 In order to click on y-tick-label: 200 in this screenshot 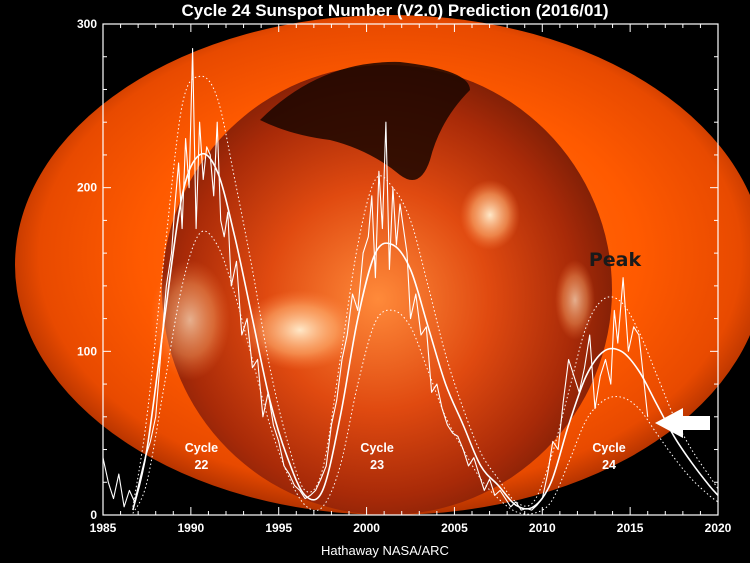, I will do `click(87, 188)`.